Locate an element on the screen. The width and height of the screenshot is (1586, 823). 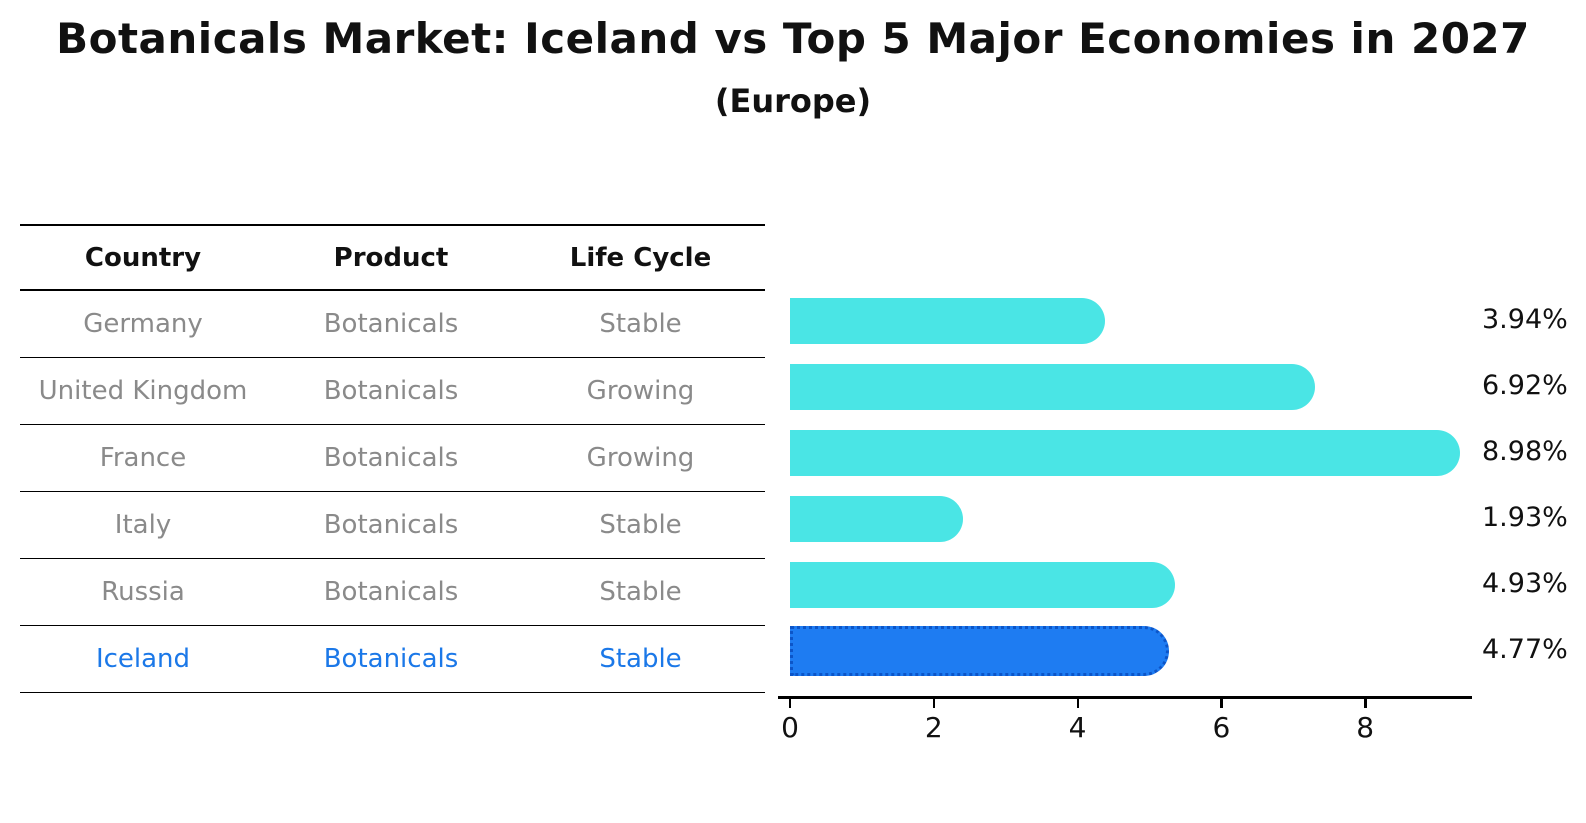
bar-france is located at coordinates (1125, 453).